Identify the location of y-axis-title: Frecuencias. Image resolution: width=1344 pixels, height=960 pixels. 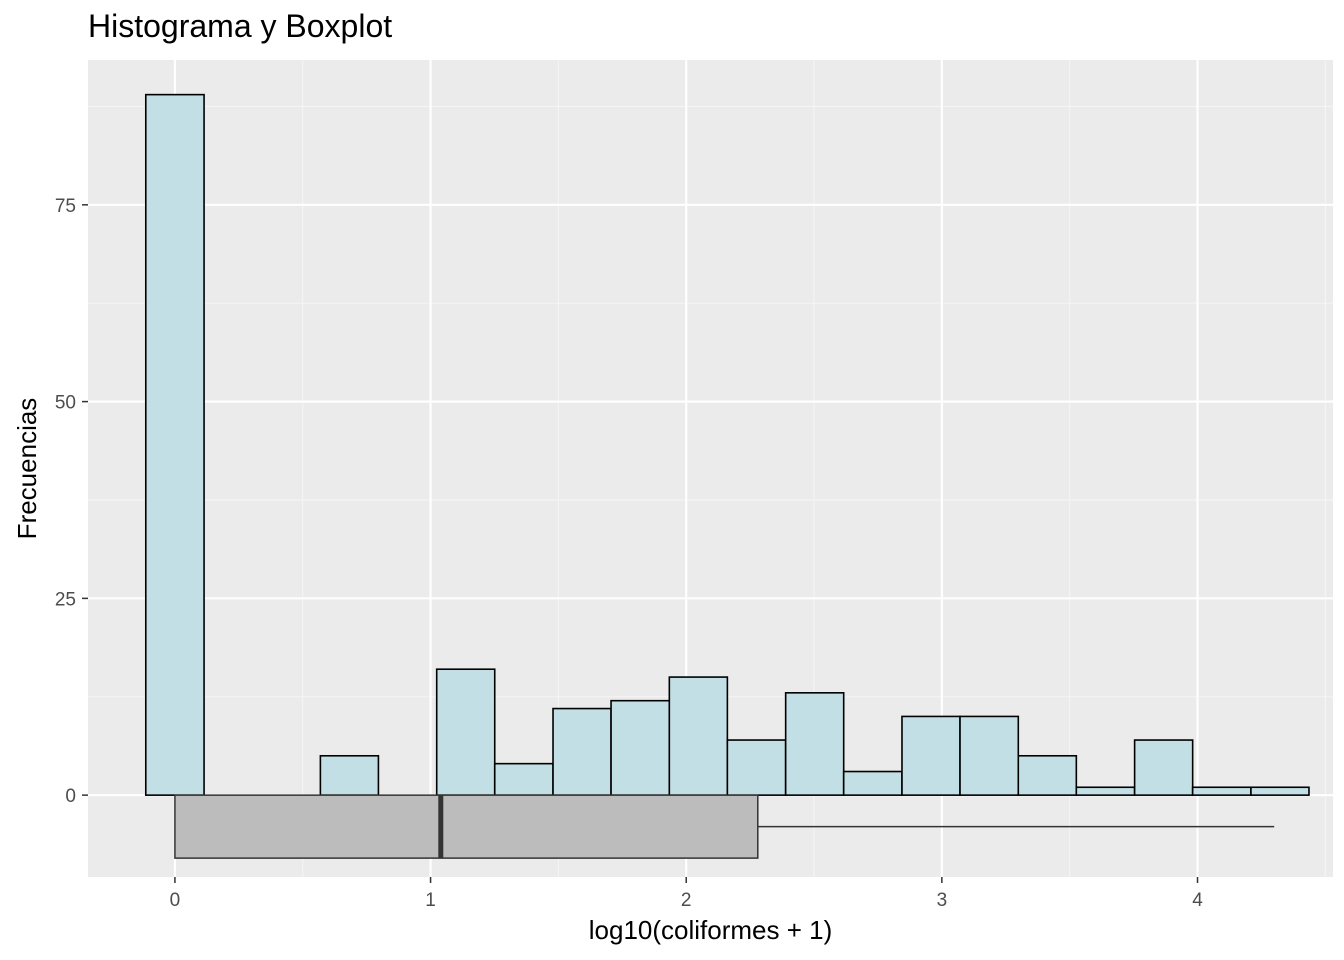
(27, 469).